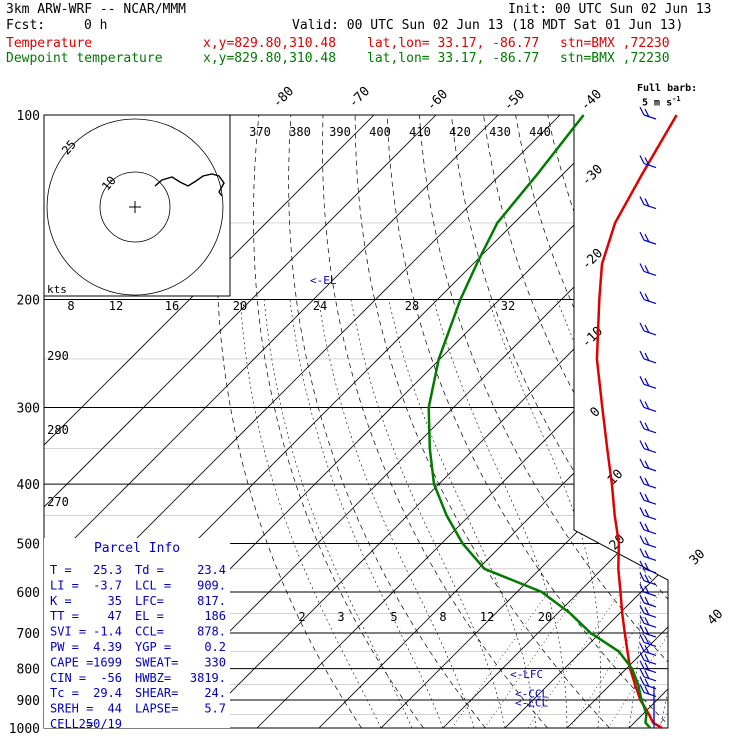 Image resolution: width=740 pixels, height=740 pixels. What do you see at coordinates (28, 544) in the screenshot?
I see `pressure-label: 500` at bounding box center [28, 544].